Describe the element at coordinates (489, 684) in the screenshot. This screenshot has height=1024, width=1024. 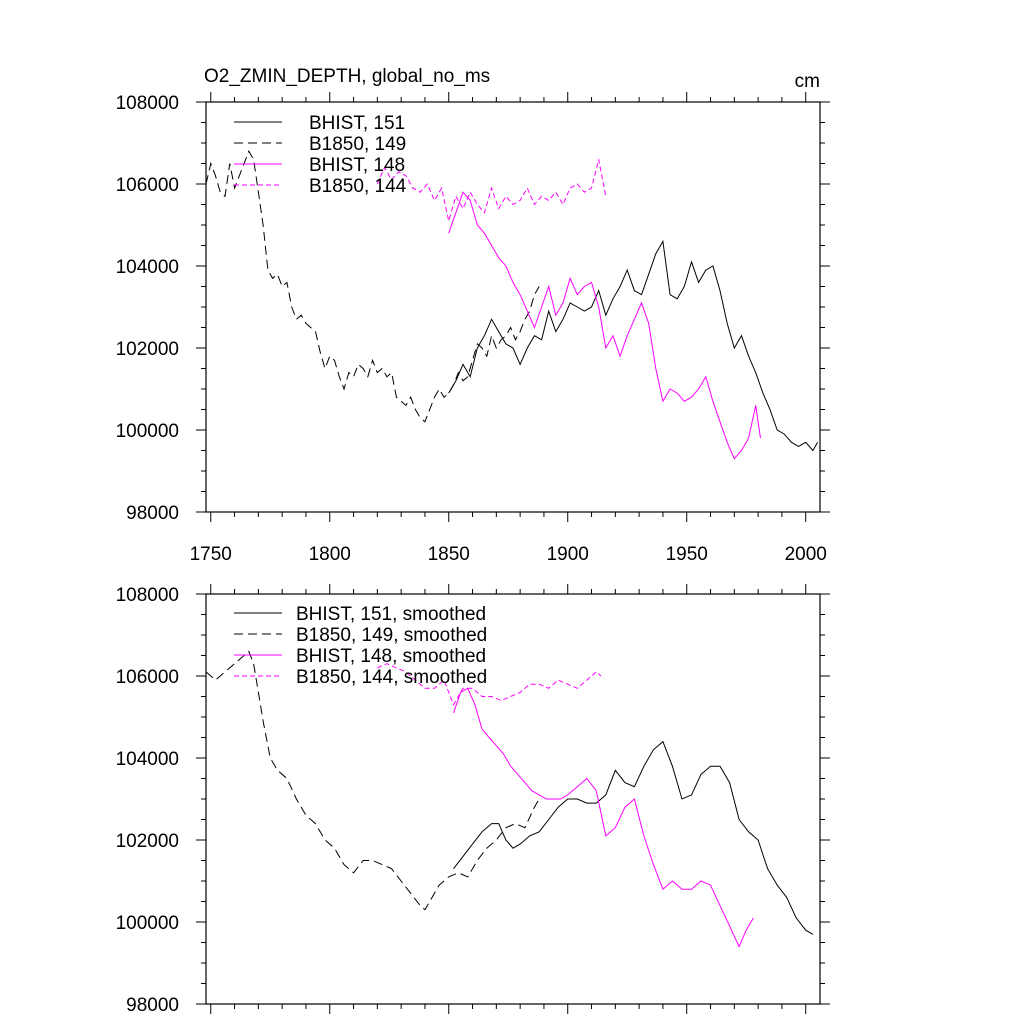
I see `series-line-b1850-144-smoothed` at that location.